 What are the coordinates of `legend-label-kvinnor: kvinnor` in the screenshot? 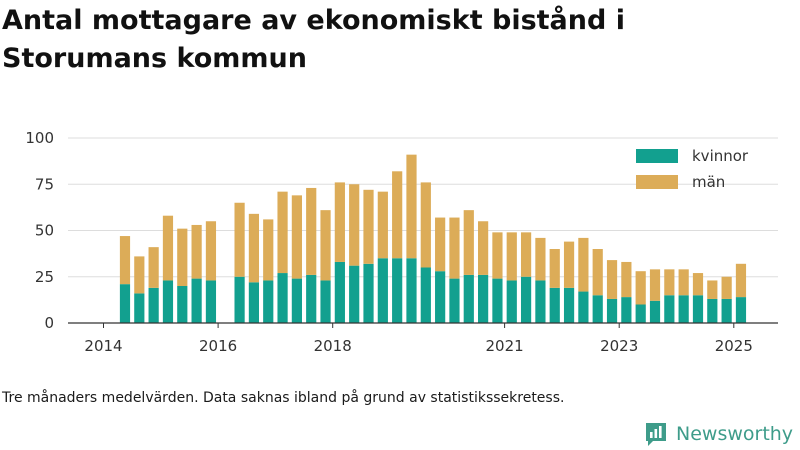 It's located at (720, 156).